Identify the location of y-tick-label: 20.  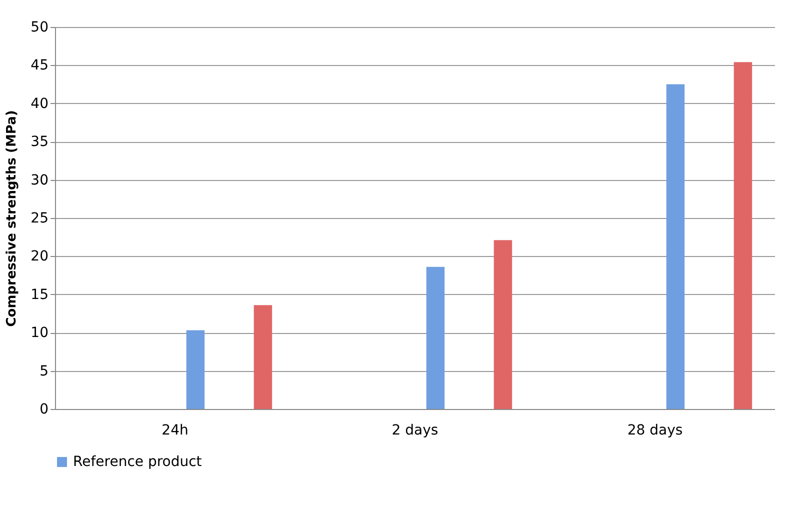
(39, 256).